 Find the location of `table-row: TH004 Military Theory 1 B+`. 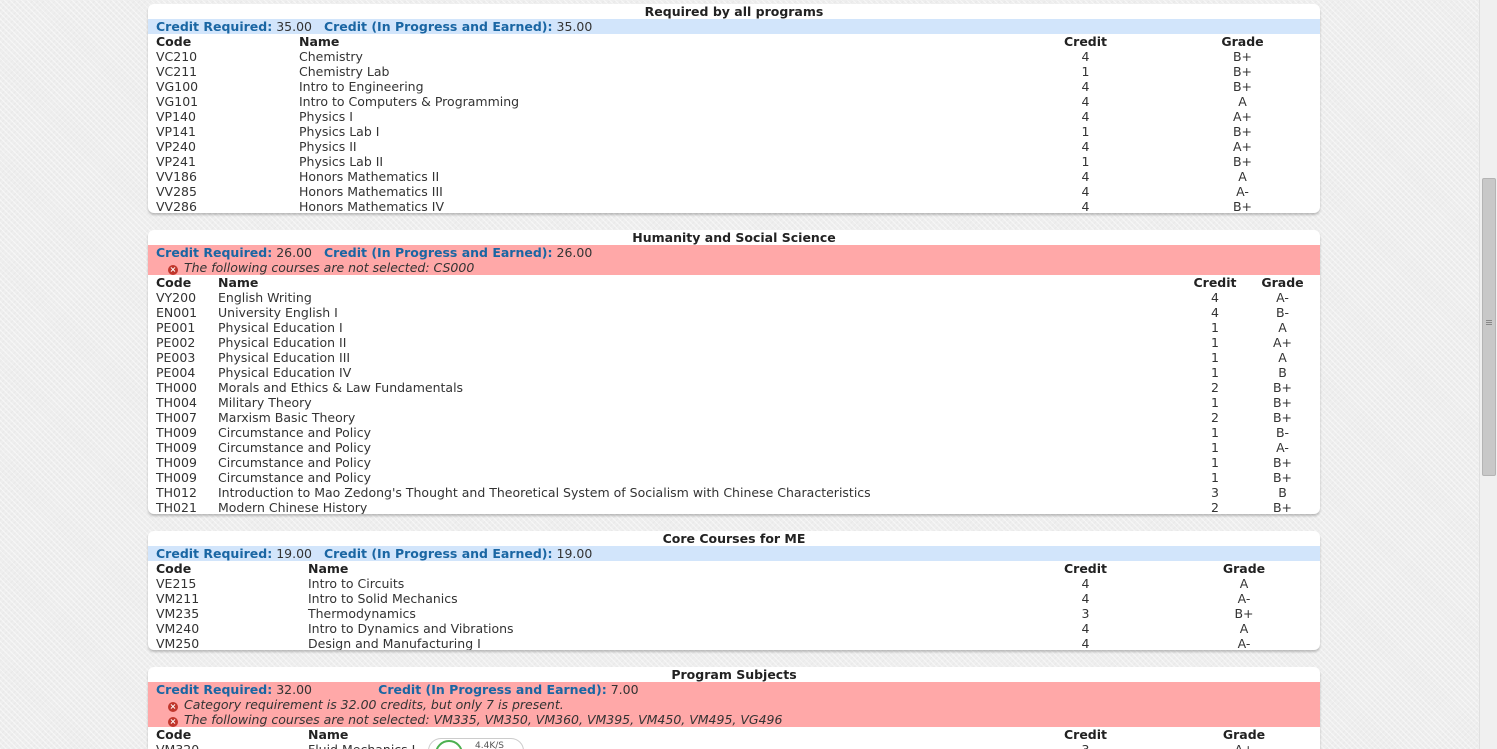

table-row: TH004 Military Theory 1 B+ is located at coordinates (734, 402).